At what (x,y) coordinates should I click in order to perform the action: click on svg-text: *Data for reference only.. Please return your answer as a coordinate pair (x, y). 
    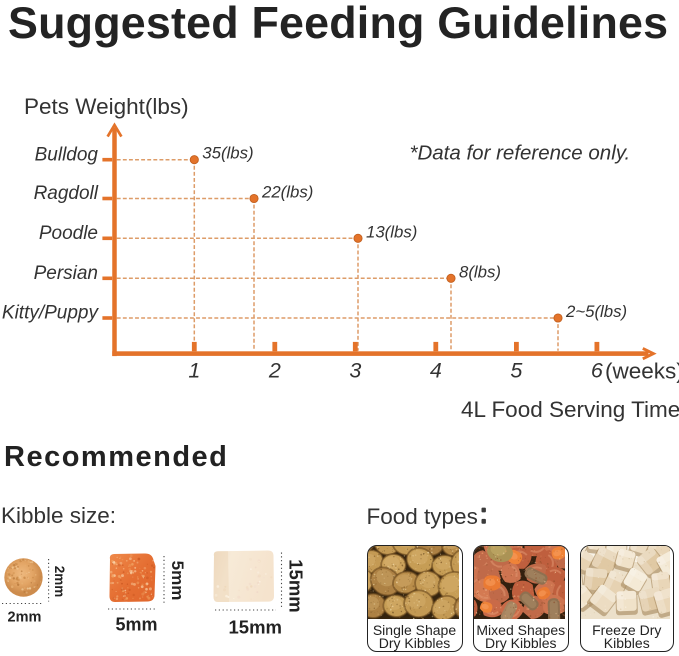
    Looking at the image, I should click on (520, 153).